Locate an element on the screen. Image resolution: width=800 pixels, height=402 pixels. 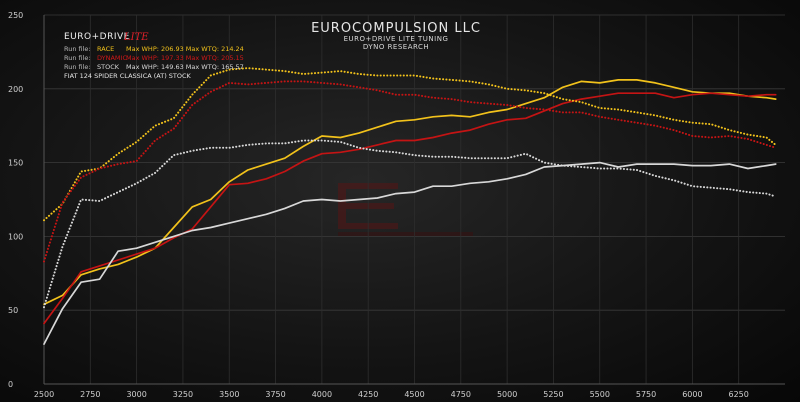
chart-title: EUROCOMPULSION LLC is located at coordinates (396, 28).